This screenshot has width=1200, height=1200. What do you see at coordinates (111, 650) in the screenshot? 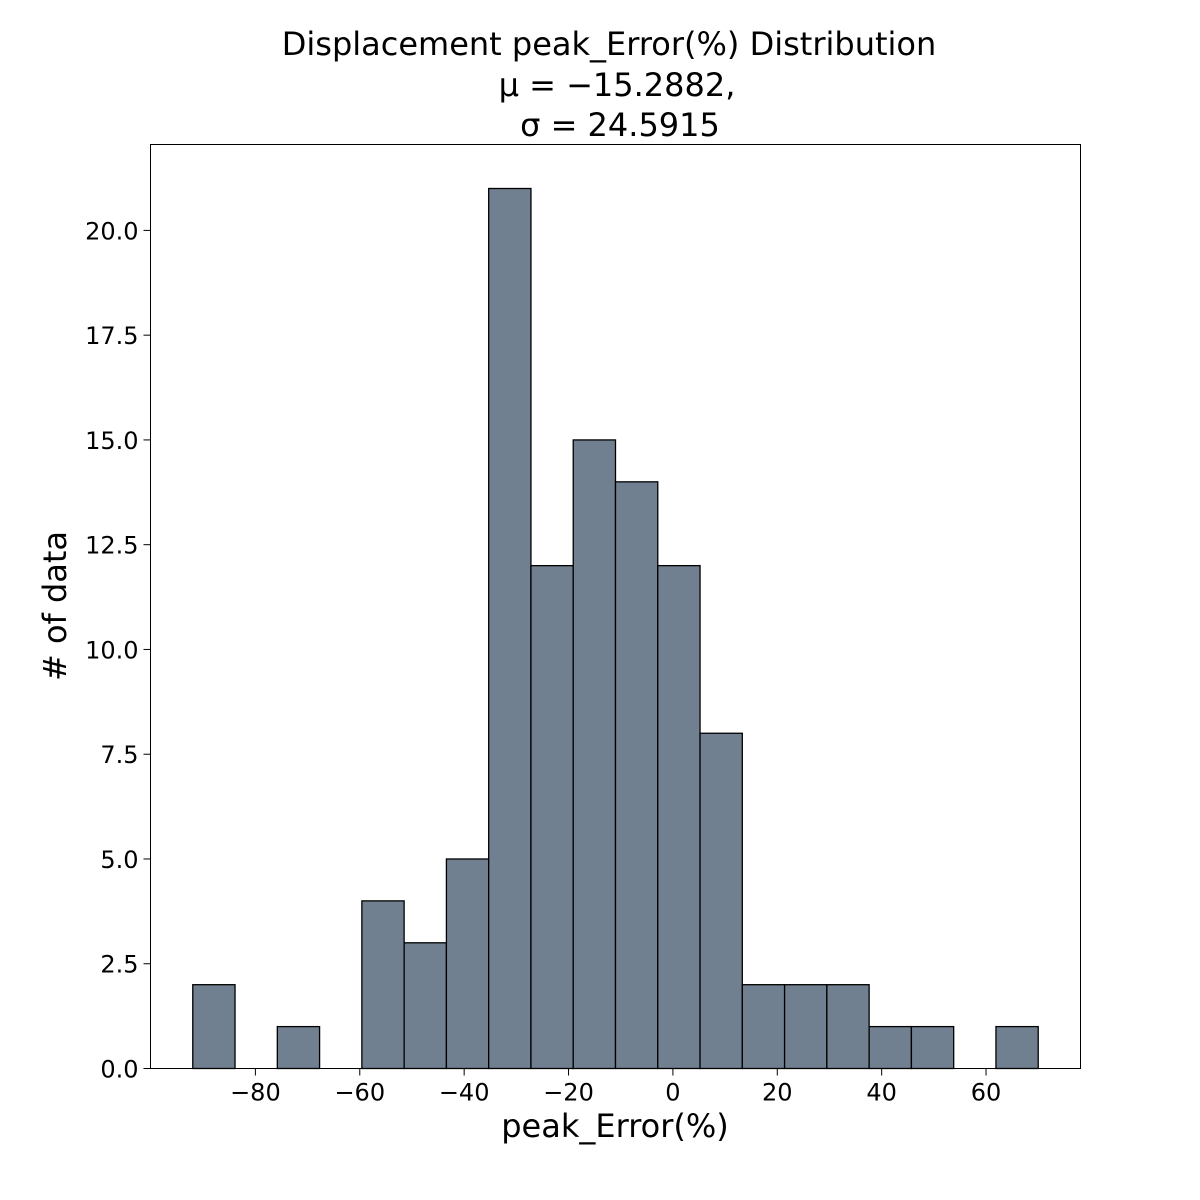
I see `y-tick-label: 10.0` at bounding box center [111, 650].